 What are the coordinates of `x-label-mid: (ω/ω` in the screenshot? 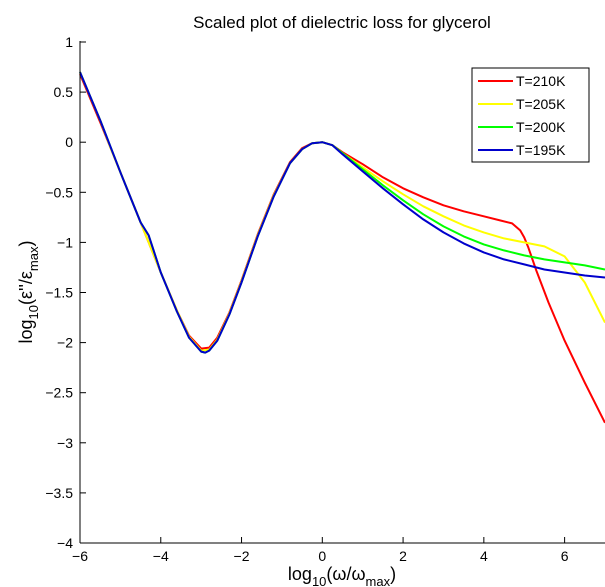 It's located at (345, 574).